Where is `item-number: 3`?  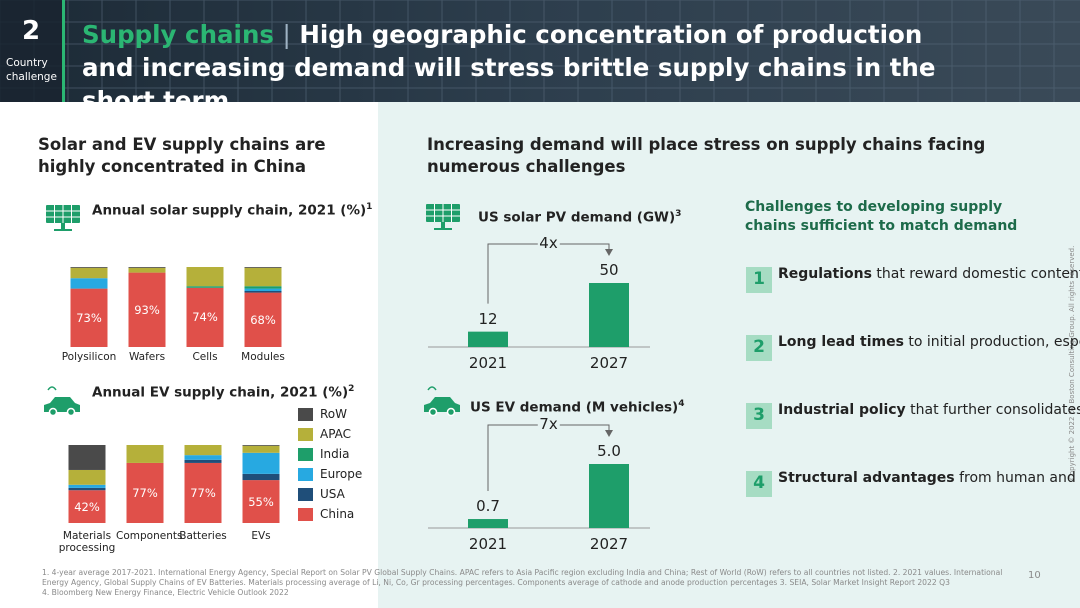 item-number: 3 is located at coordinates (759, 415).